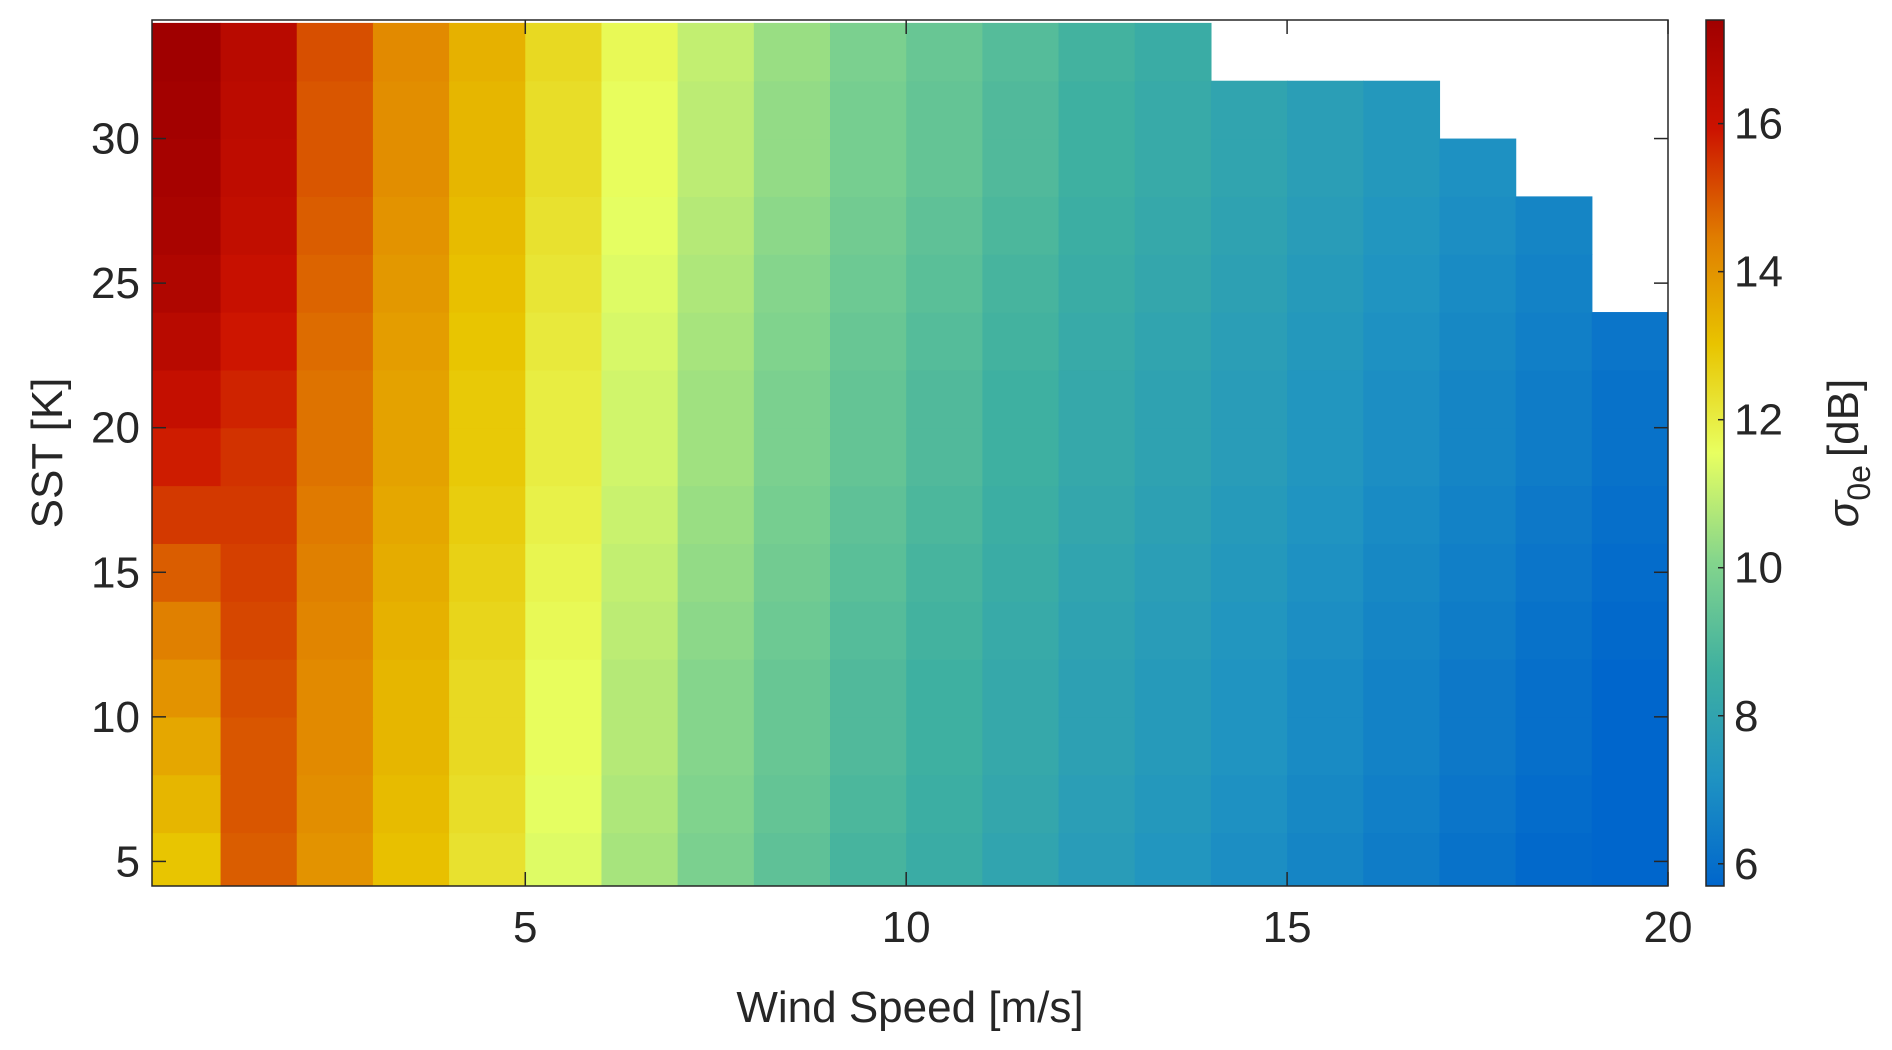 The width and height of the screenshot is (1892, 1050). Describe the element at coordinates (1668, 927) in the screenshot. I see `x-tick-label: 20` at that location.